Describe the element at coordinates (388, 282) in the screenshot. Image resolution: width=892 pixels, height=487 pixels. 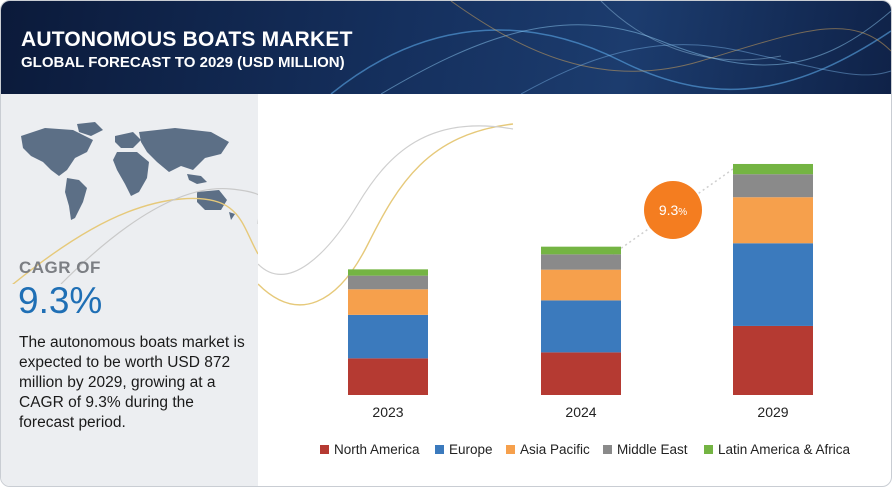
I see `bar-2023-middle-east` at that location.